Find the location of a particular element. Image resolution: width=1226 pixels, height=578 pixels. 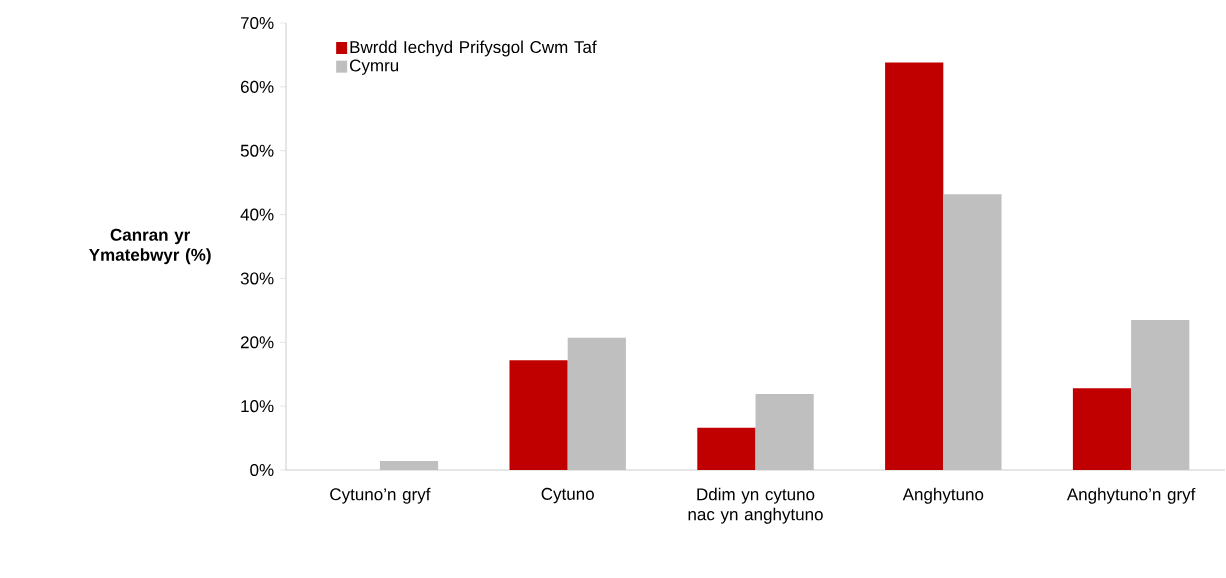

y-tick-label: 20% is located at coordinates (257, 342).